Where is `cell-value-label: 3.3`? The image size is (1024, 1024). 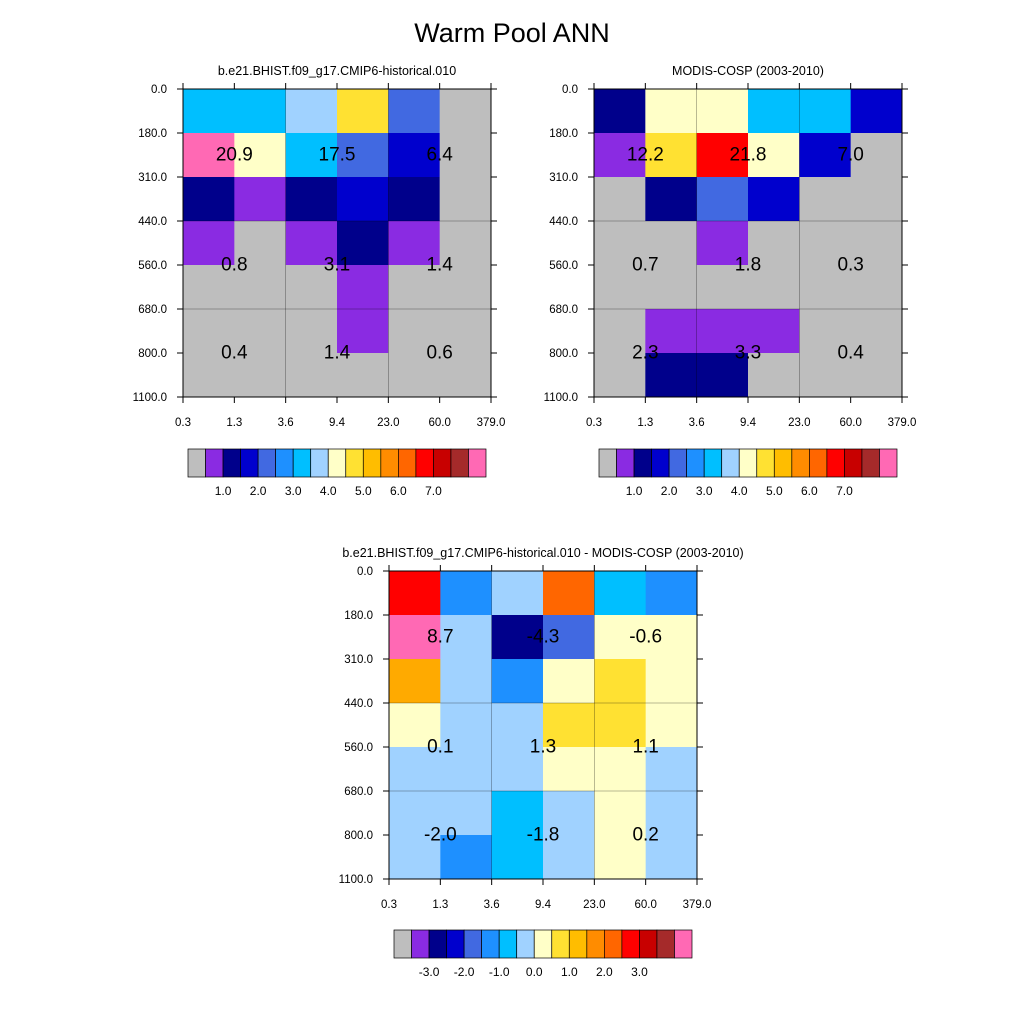 cell-value-label: 3.3 is located at coordinates (748, 353).